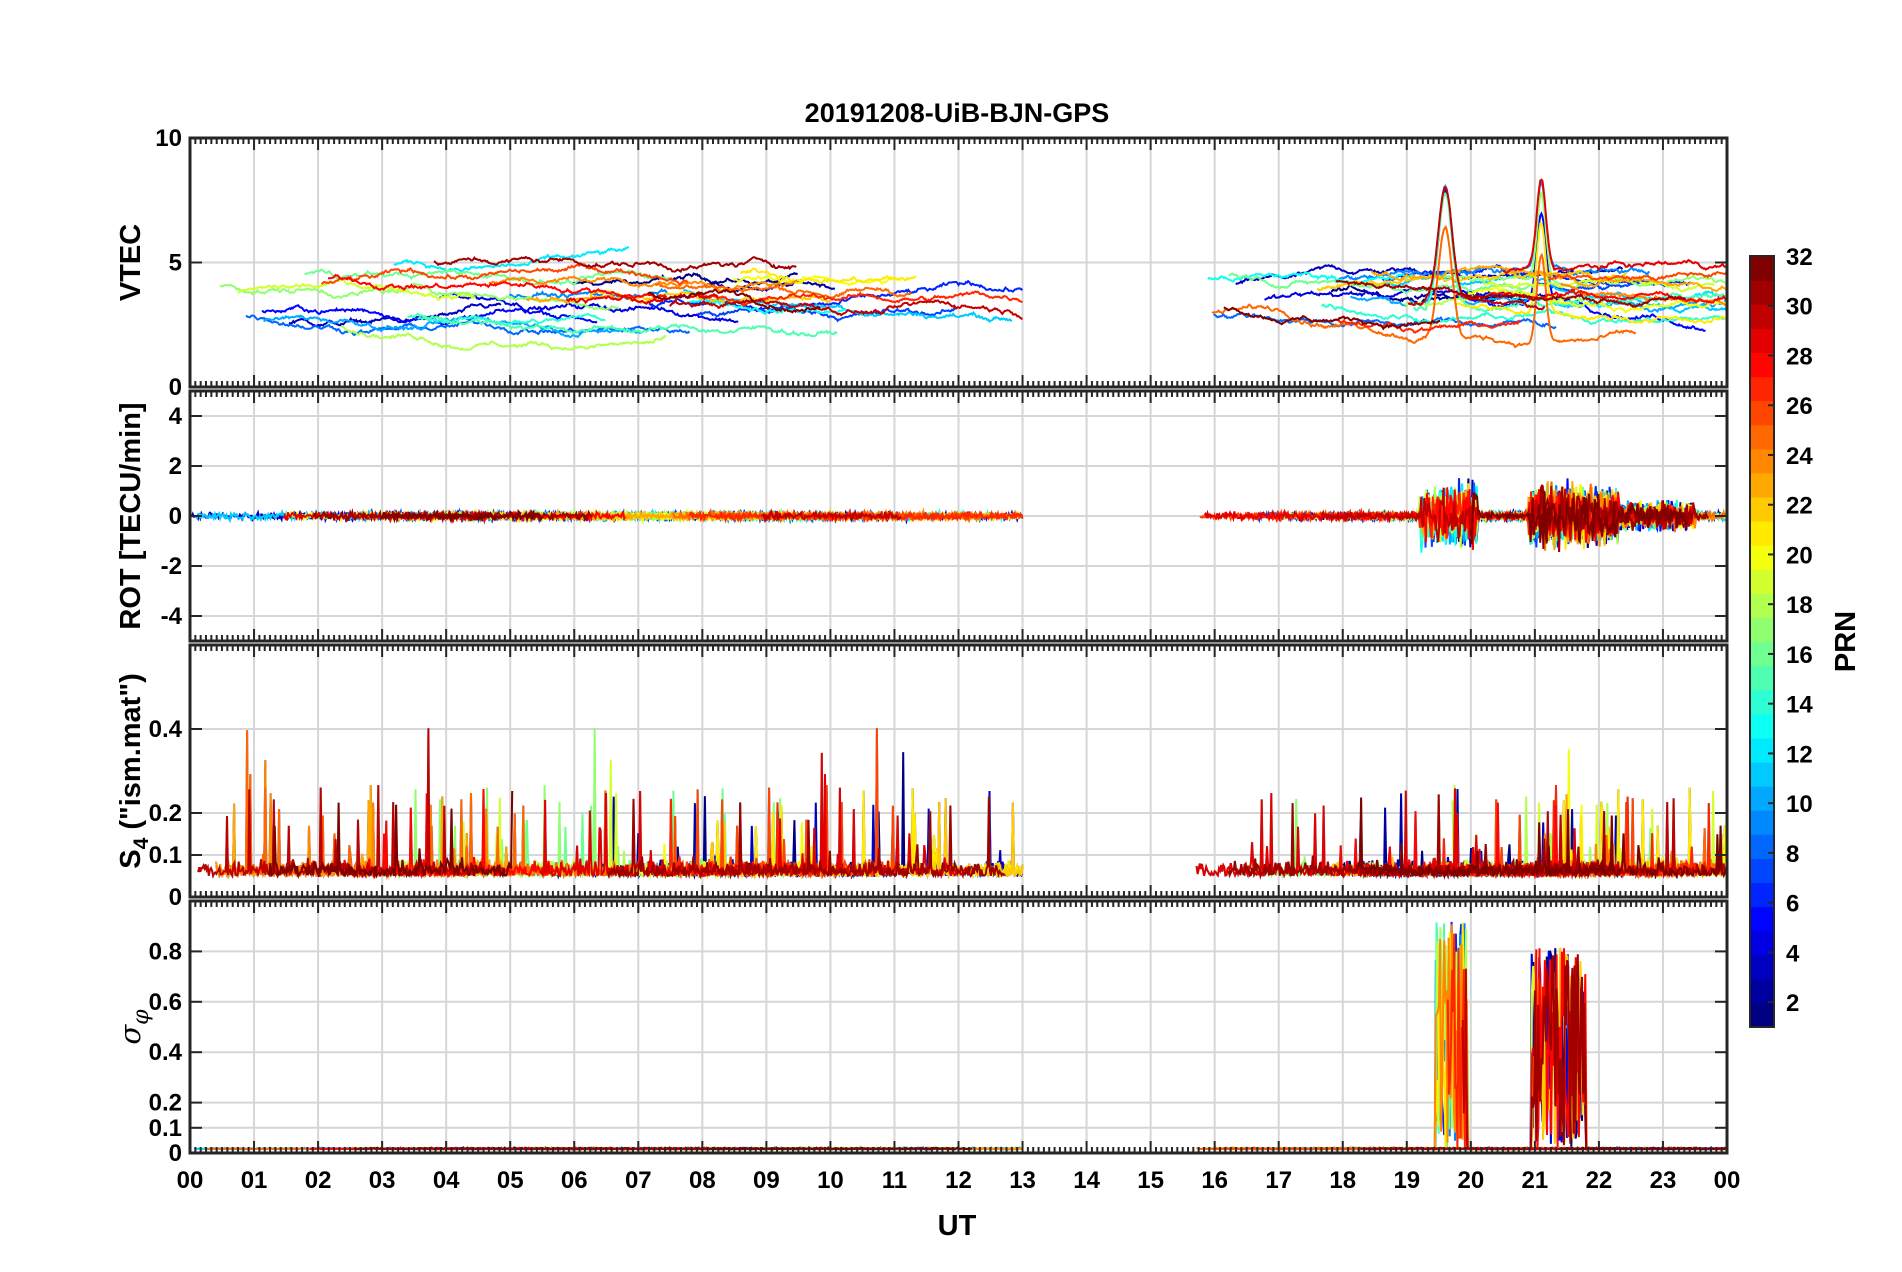 This screenshot has height=1272, width=1902. Describe the element at coordinates (318, 1180) in the screenshot. I see `x-tick-label: 02` at that location.